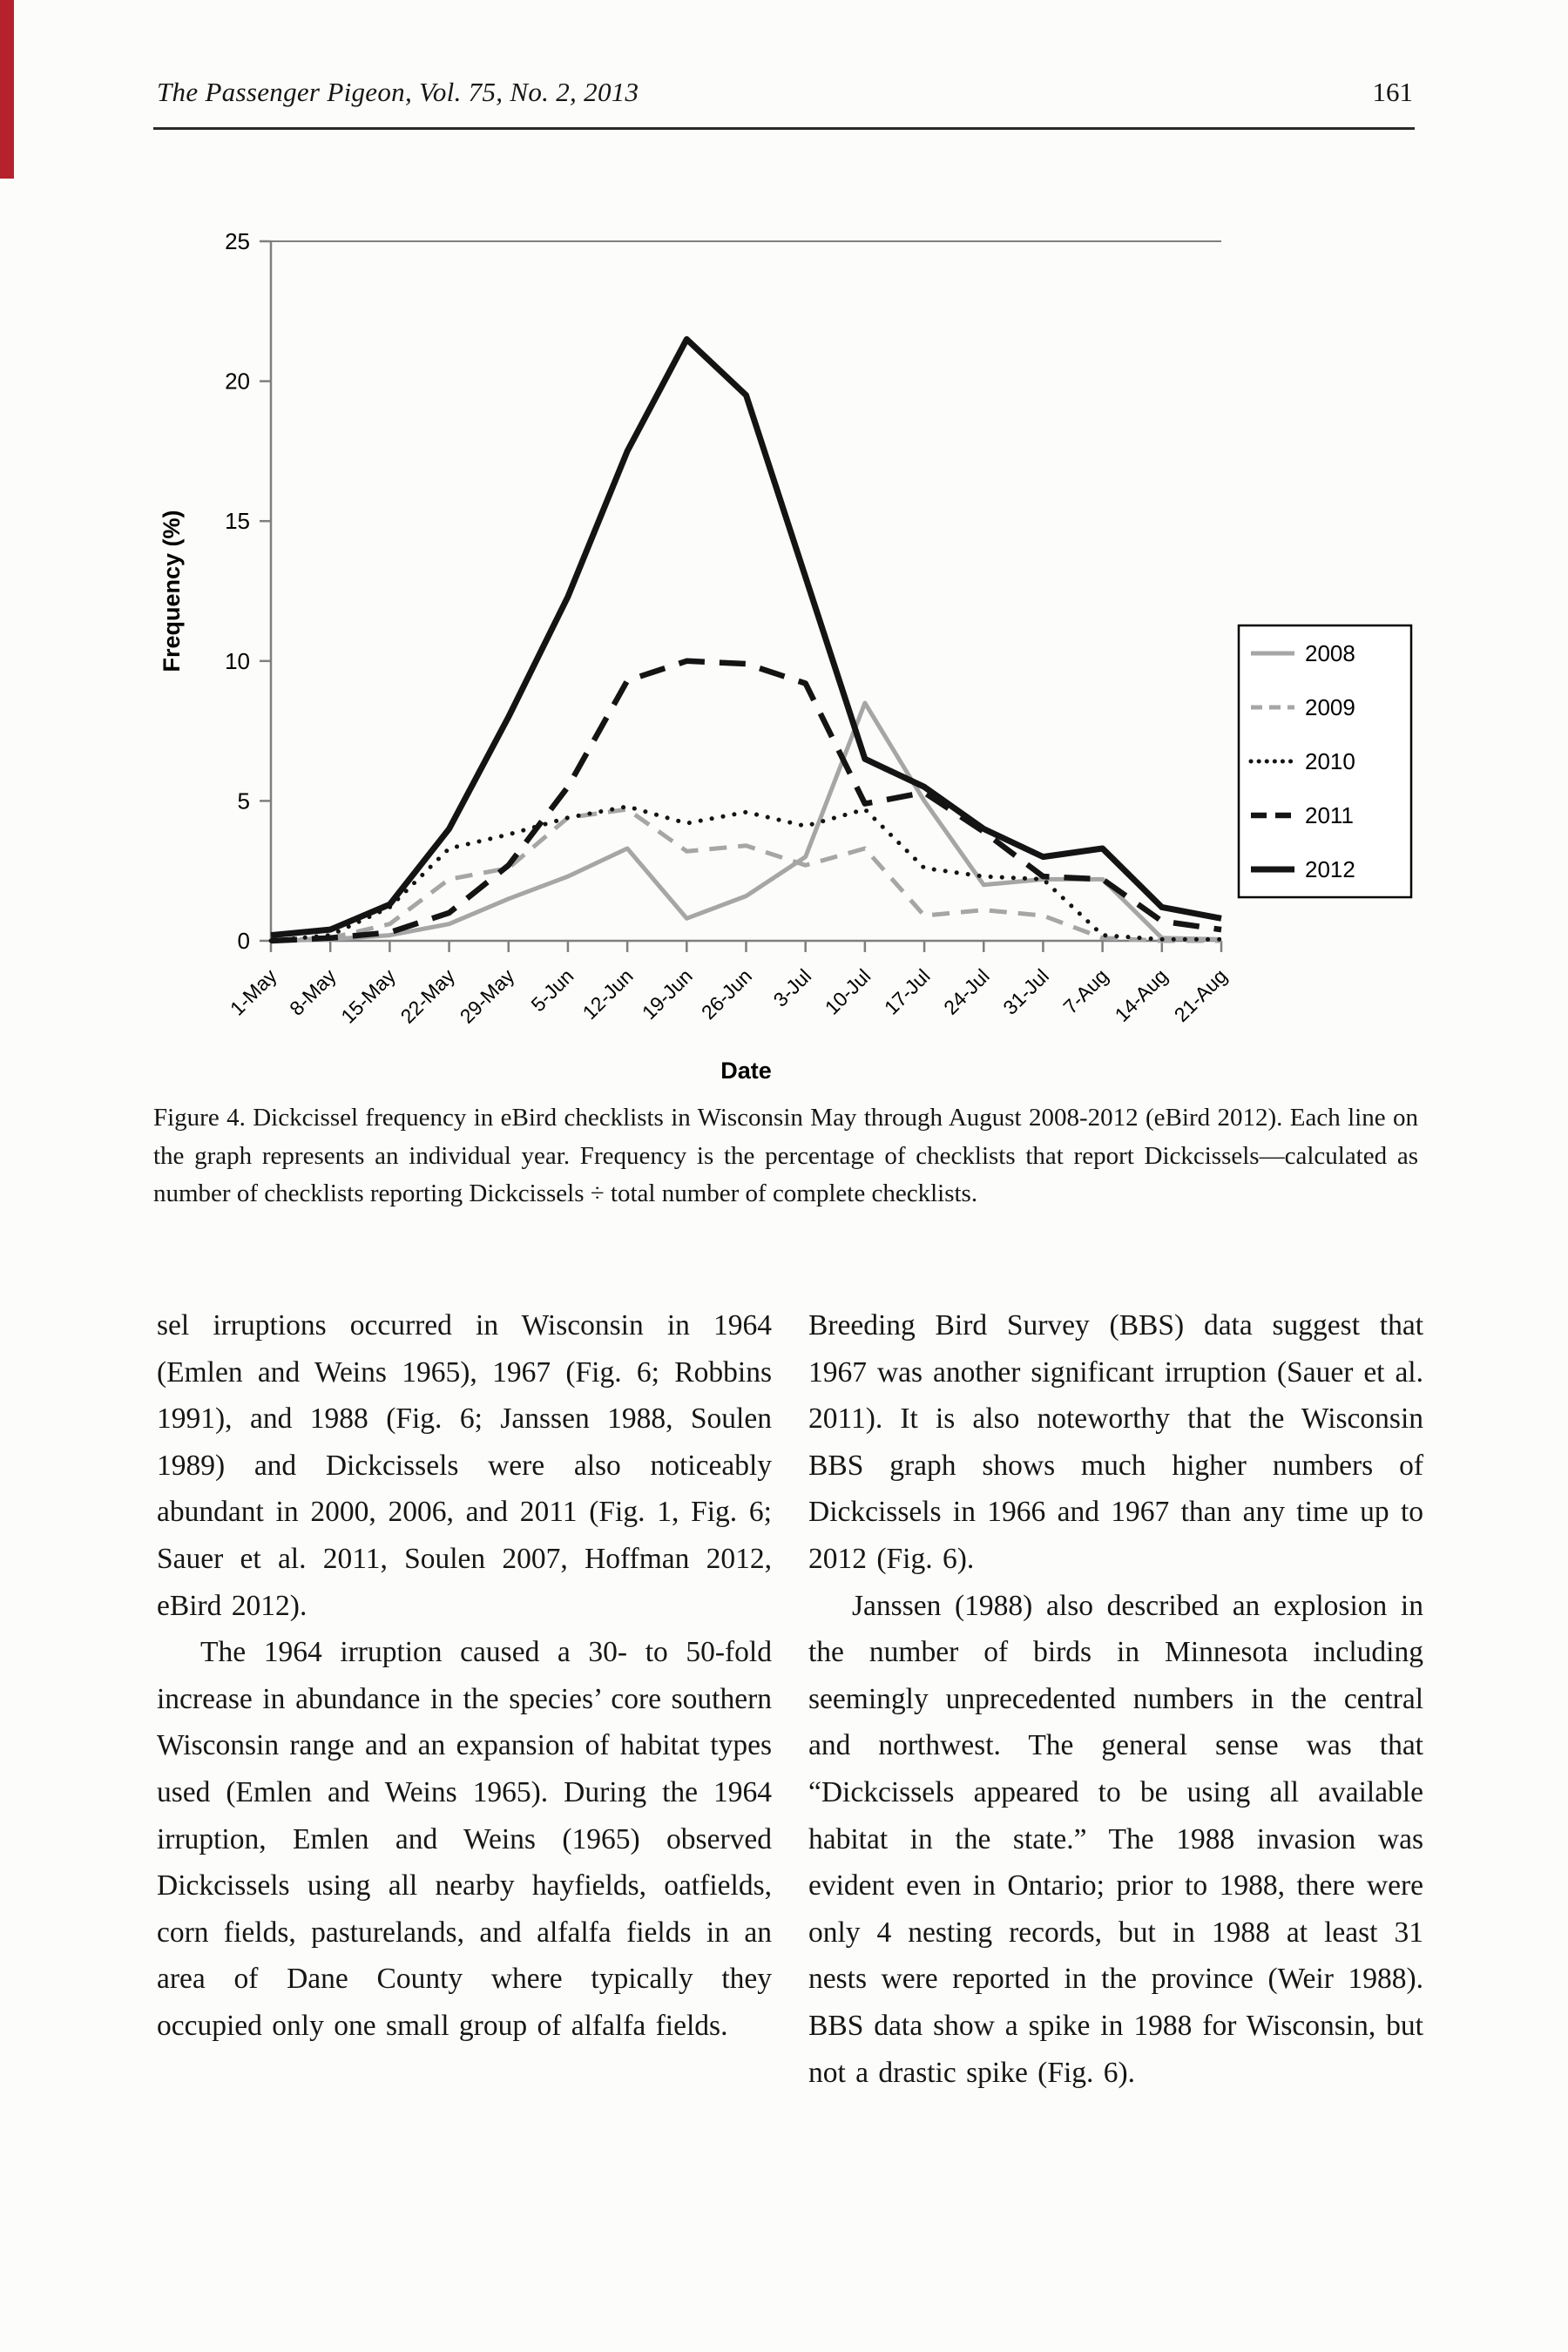 This screenshot has width=1568, height=2352. Describe the element at coordinates (1085, 991) in the screenshot. I see `x-tick-label: 7-Aug` at that location.